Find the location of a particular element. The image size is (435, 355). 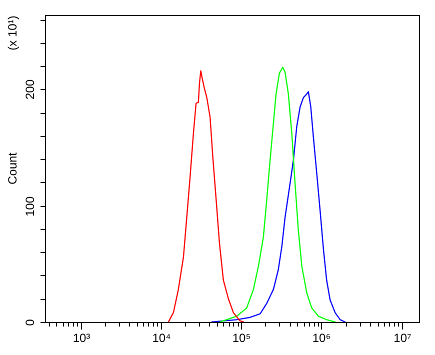

x-tick-label: 10⁵ is located at coordinates (241, 337).